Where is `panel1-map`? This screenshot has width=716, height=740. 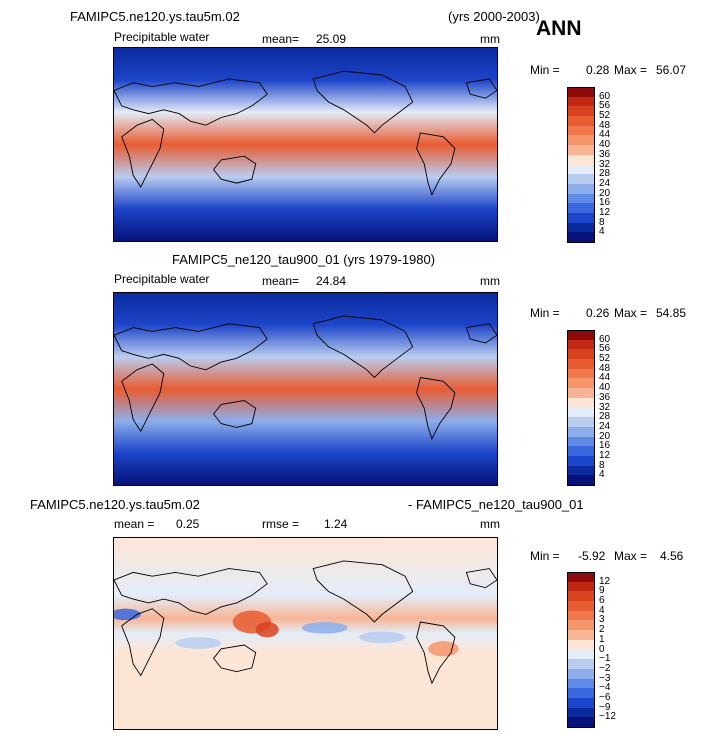
panel1-map is located at coordinates (305, 144).